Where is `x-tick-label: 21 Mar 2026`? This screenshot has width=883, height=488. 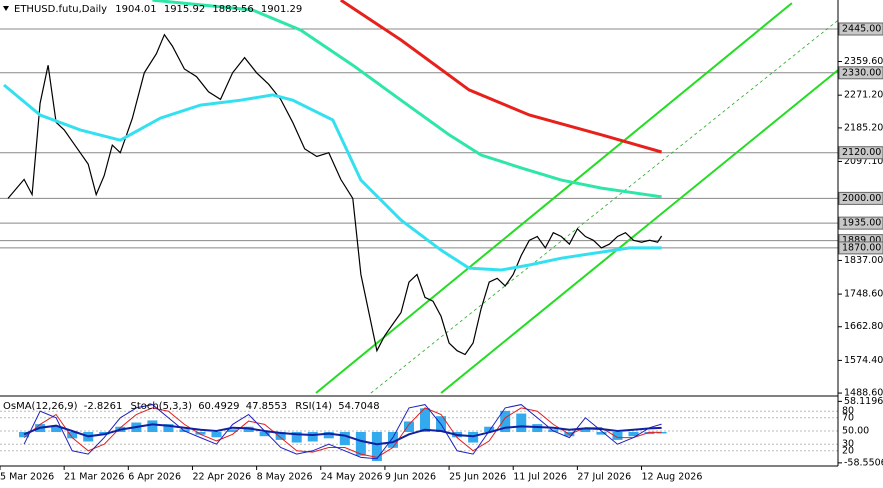
x-tick-label: 21 Mar 2026 is located at coordinates (94, 477).